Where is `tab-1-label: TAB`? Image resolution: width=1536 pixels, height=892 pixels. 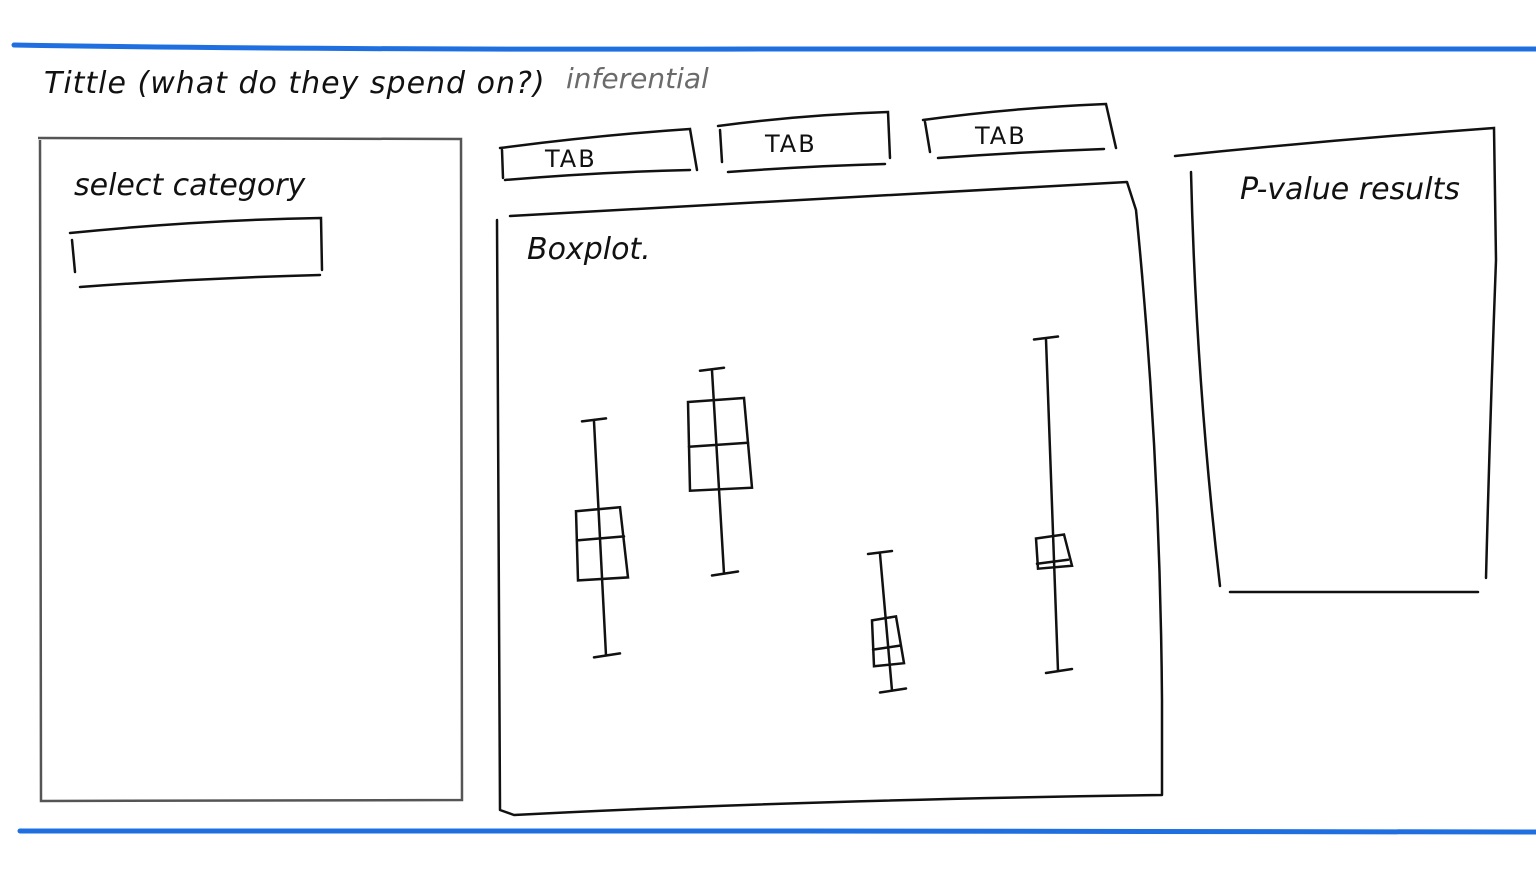
tab-1-label: TAB is located at coordinates (571, 159).